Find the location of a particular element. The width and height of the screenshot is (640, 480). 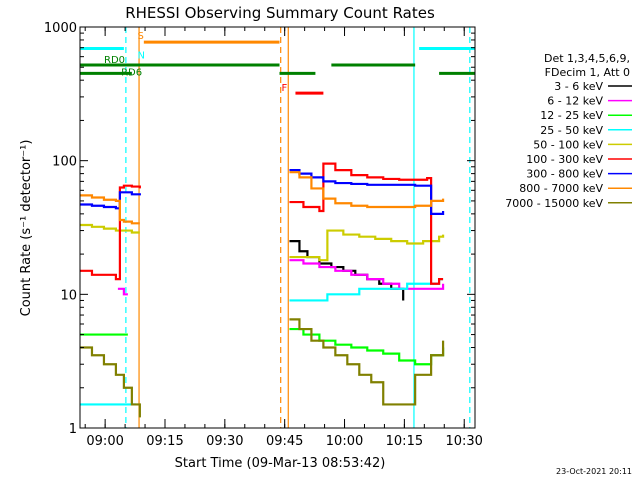

flag-label-s: S is located at coordinates (140, 36).